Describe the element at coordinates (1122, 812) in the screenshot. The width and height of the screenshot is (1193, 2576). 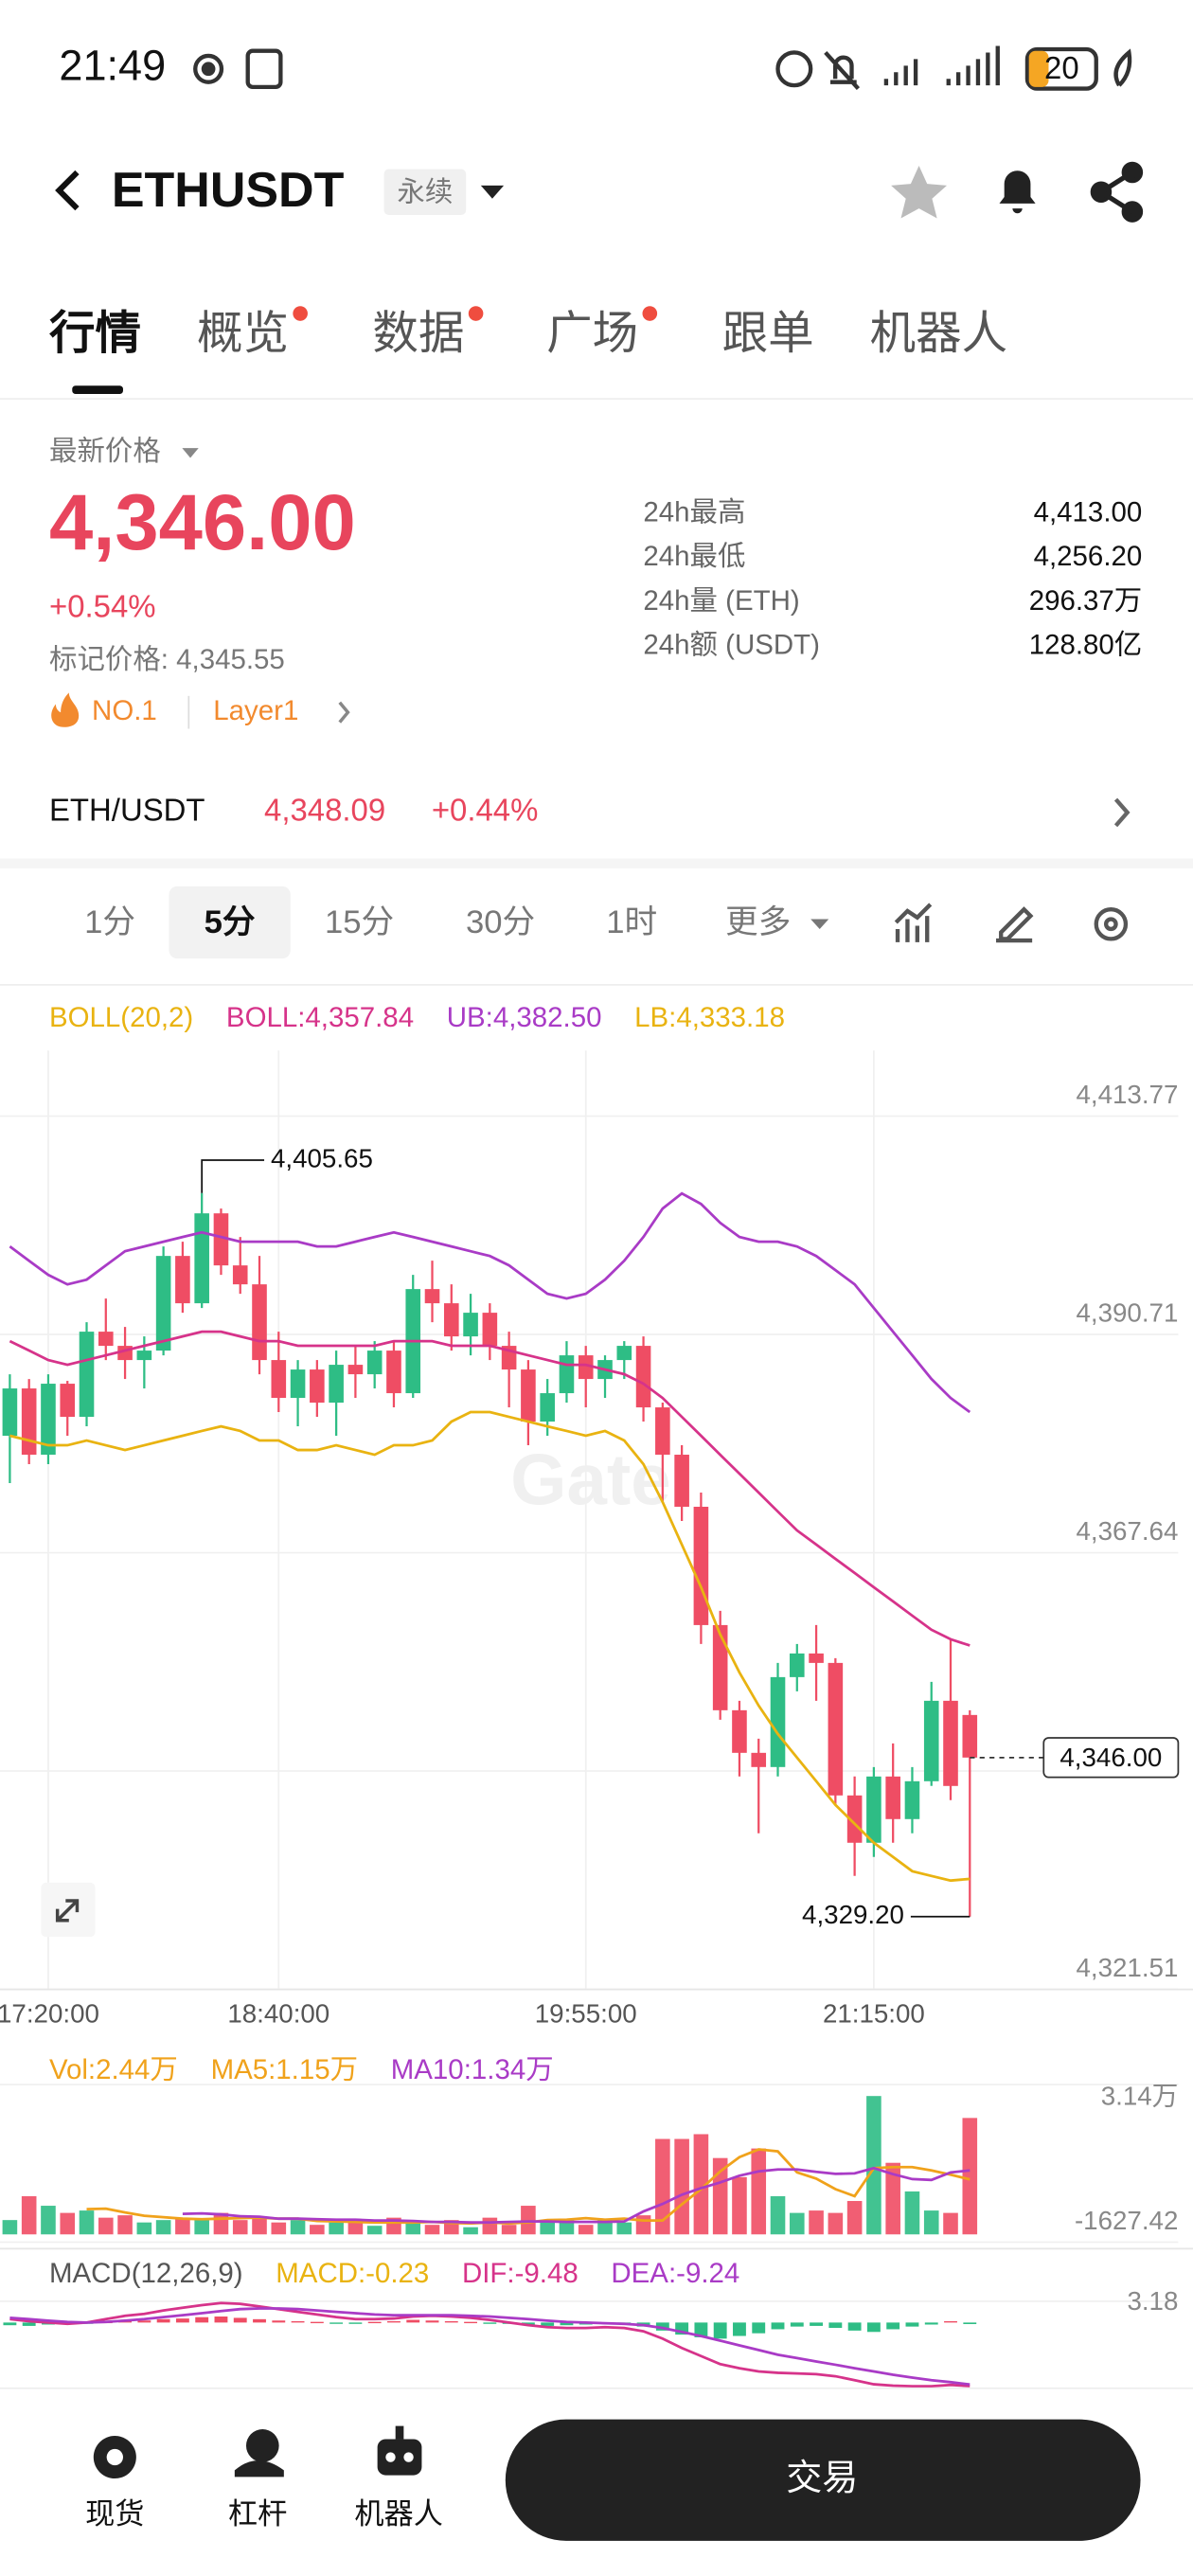
I see `index-chevron` at that location.